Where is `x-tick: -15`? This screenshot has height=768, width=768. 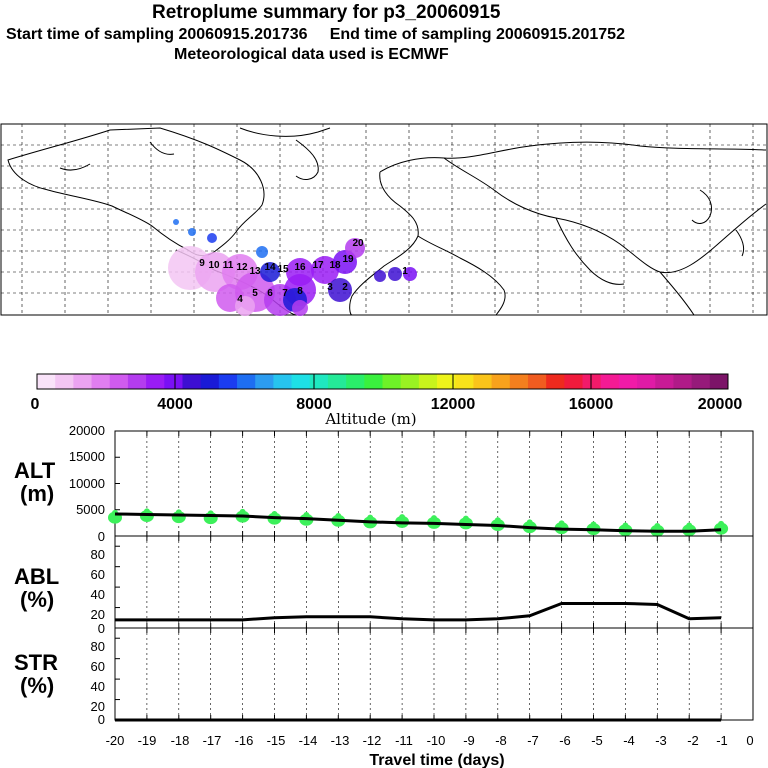 x-tick: -15 is located at coordinates (276, 740).